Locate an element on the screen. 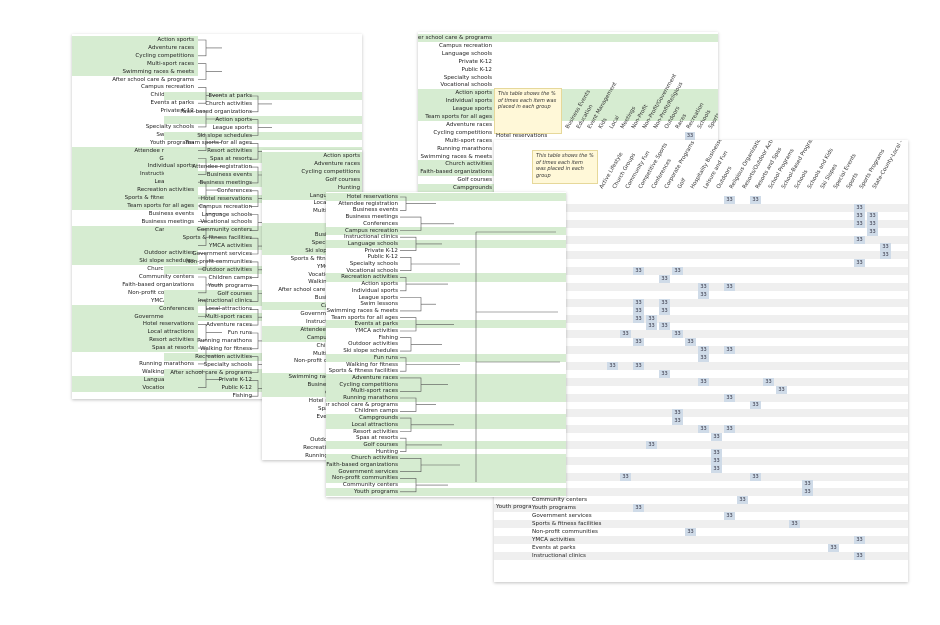 The width and height of the screenshot is (940, 625). panel-a-right-item: Running marathons is located at coordinates (224, 340).